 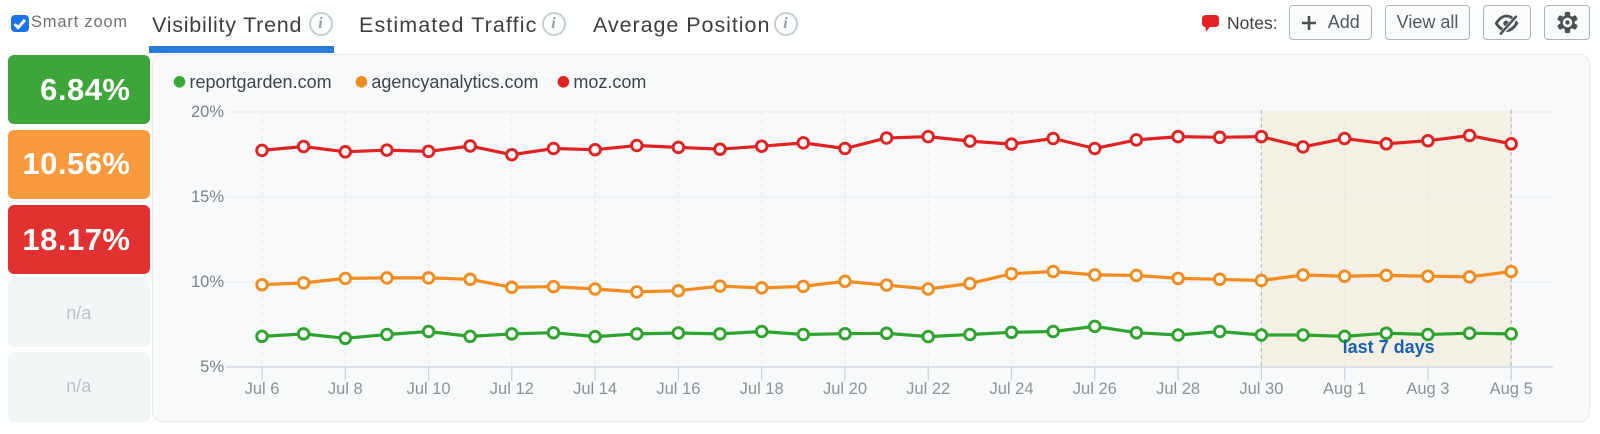 What do you see at coordinates (261, 82) in the screenshot?
I see `svg-text: reportgarden.com` at bounding box center [261, 82].